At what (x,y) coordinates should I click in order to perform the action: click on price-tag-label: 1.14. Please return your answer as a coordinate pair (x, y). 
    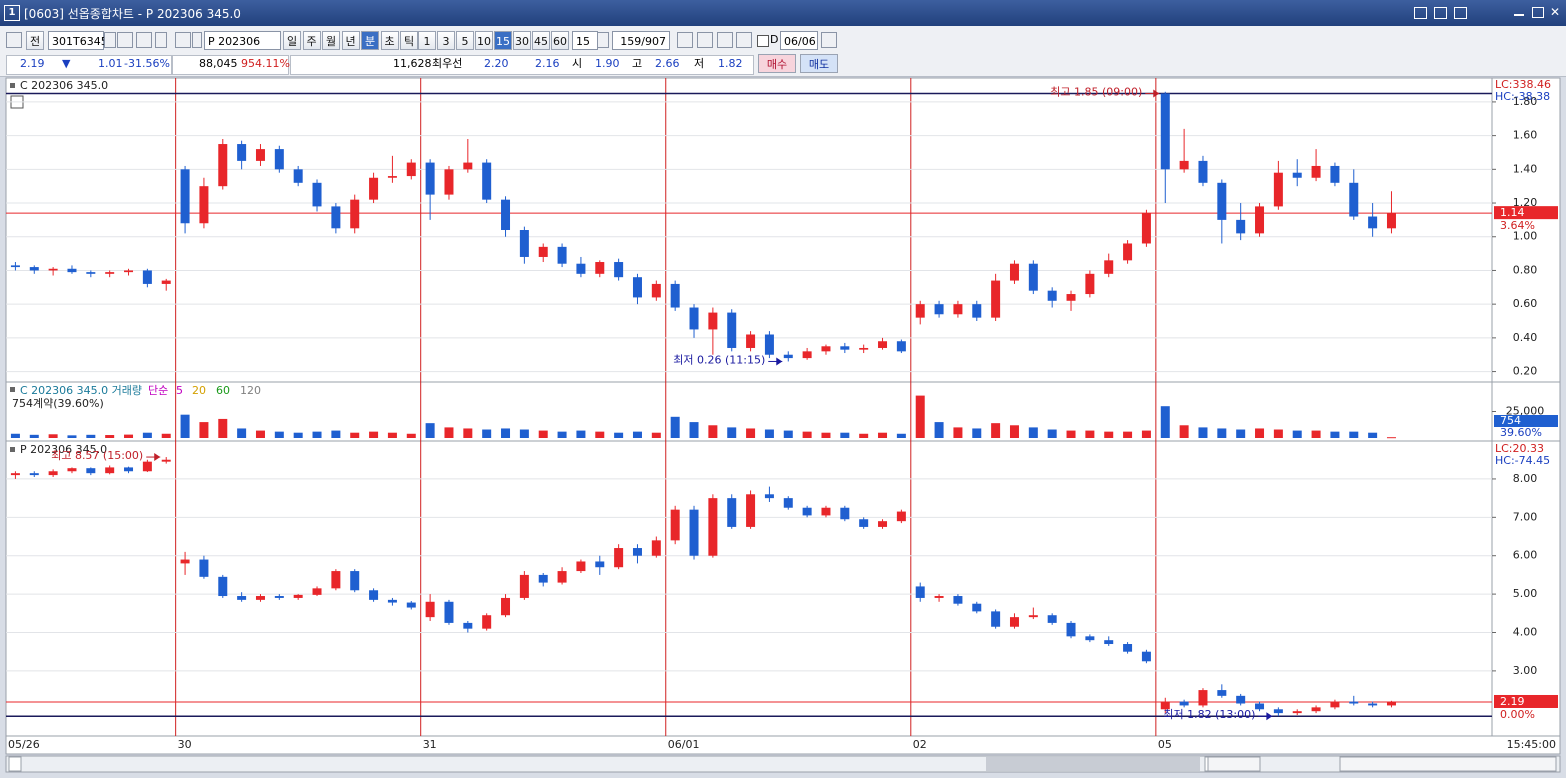
    Looking at the image, I should click on (1512, 212).